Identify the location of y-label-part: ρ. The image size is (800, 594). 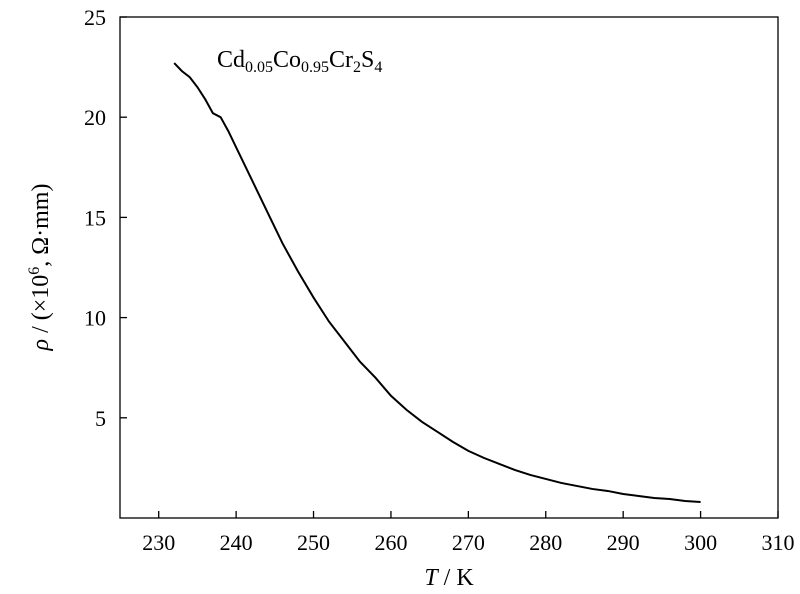
(41, 345).